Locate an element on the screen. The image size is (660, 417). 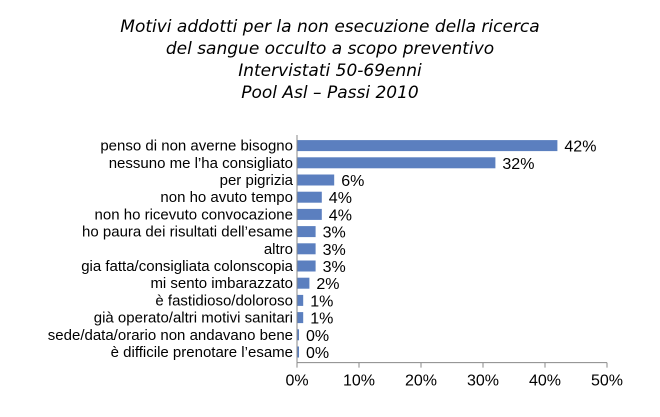
value-label-7: 3% is located at coordinates (334, 267).